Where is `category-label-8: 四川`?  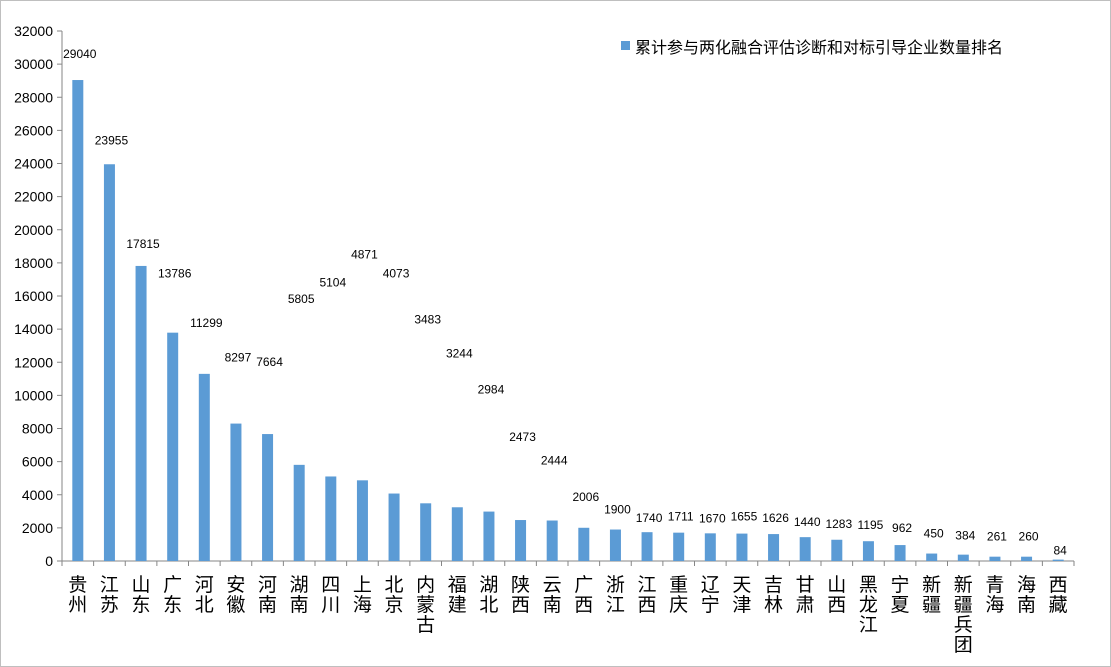
category-label-8: 四川 is located at coordinates (330, 595).